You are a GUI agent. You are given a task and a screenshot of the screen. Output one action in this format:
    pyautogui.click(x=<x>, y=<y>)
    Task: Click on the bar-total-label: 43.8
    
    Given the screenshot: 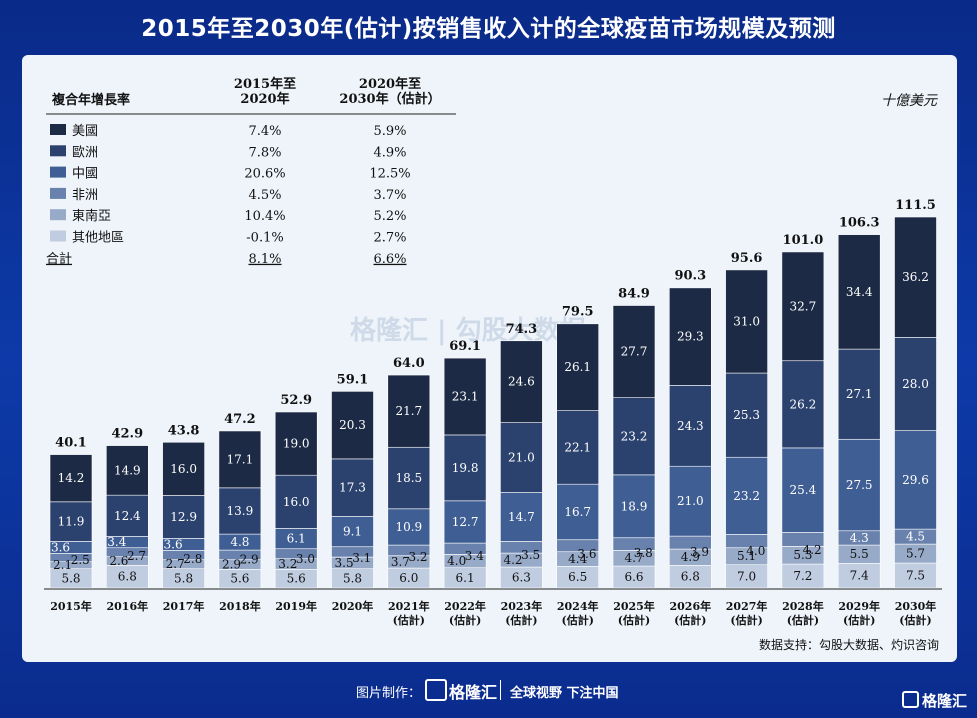 What is the action you would take?
    pyautogui.click(x=184, y=430)
    